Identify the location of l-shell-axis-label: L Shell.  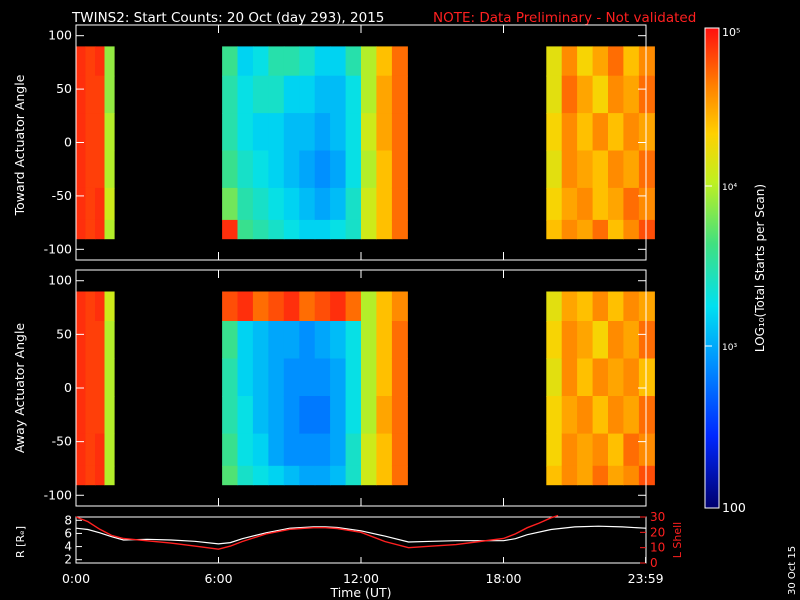
(677, 540).